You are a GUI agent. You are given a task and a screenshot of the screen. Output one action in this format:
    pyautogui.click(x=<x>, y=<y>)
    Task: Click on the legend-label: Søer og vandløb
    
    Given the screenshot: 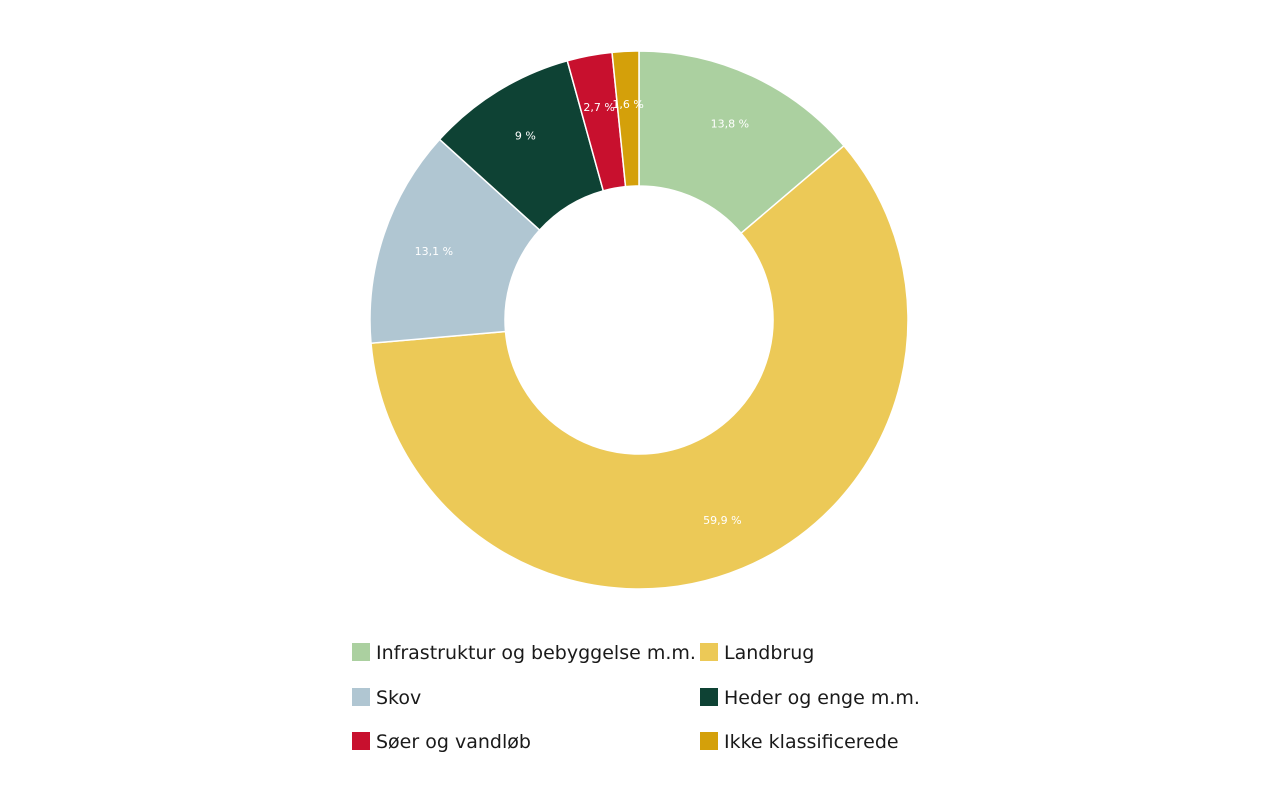 What is the action you would take?
    pyautogui.click(x=453, y=742)
    